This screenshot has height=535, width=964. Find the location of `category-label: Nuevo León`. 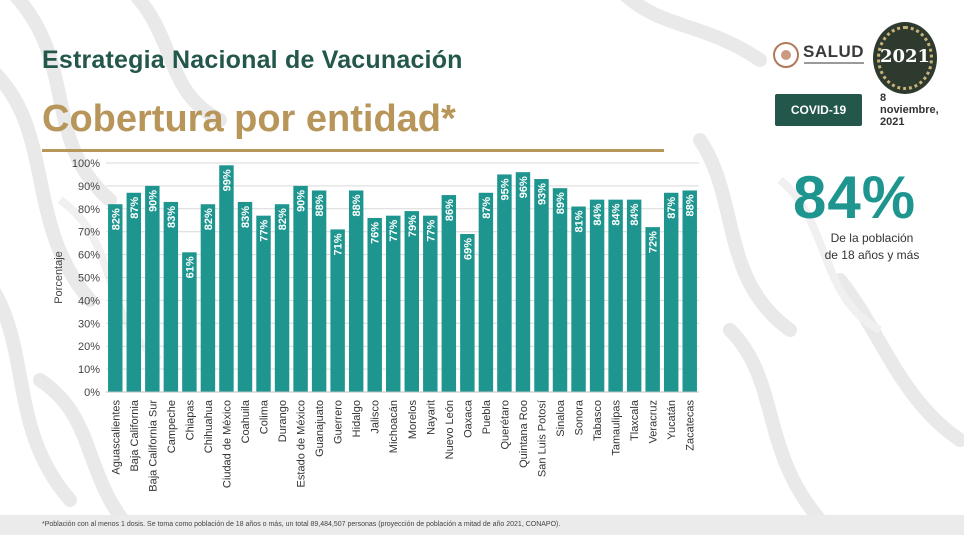

category-label: Nuevo León is located at coordinates (450, 429).